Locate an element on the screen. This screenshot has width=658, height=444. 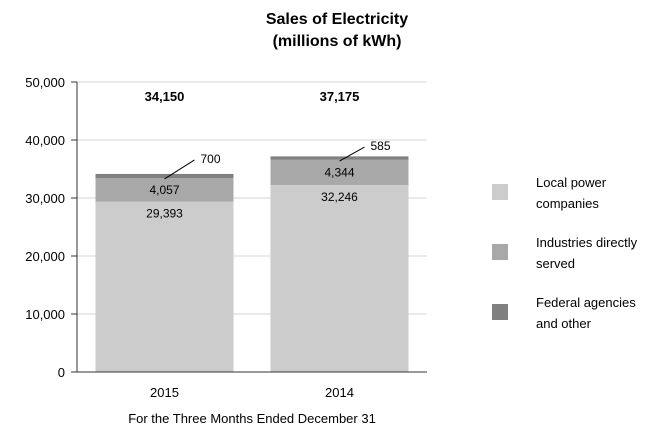
legend-label: Industries directly is located at coordinates (587, 242).